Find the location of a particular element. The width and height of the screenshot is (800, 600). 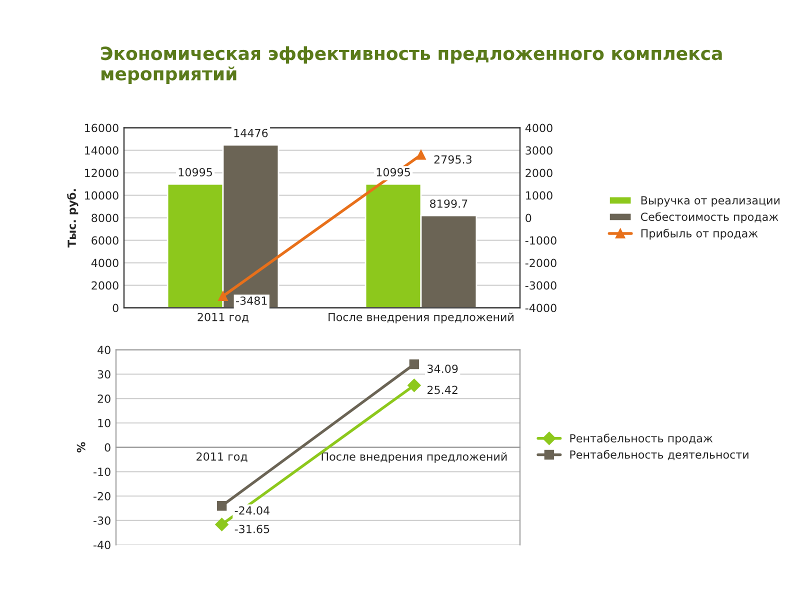

y2-tick-label: -4000 is located at coordinates (540, 308).